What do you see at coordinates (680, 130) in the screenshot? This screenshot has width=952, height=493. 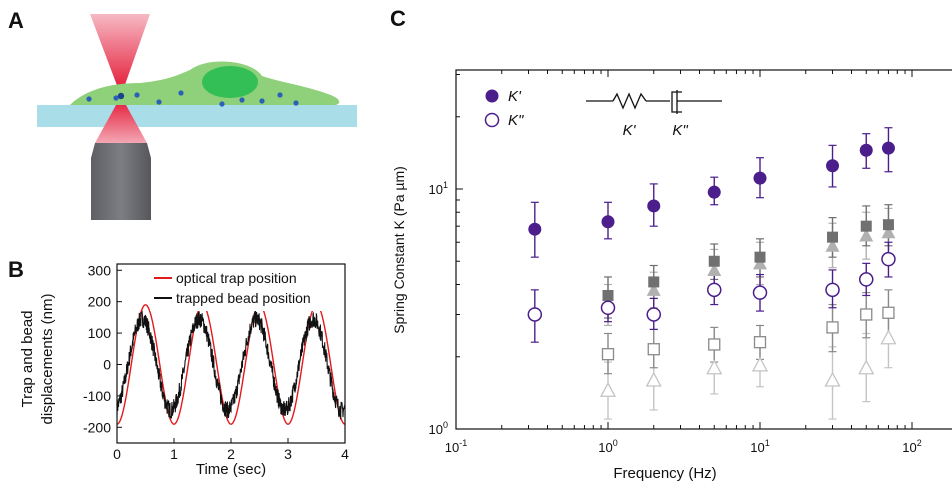 I see `inset-dashpot-label: K"` at bounding box center [680, 130].